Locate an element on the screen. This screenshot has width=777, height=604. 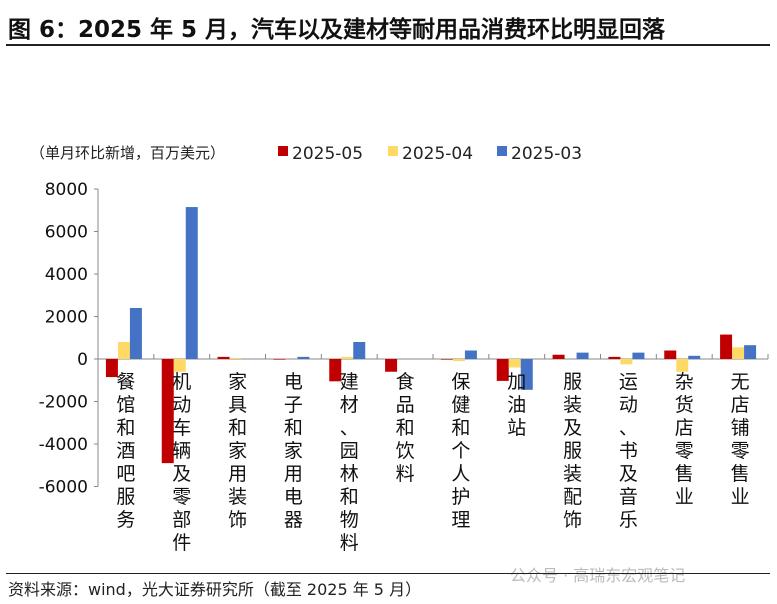
y-tick-label: 6000 is located at coordinates (66, 233).